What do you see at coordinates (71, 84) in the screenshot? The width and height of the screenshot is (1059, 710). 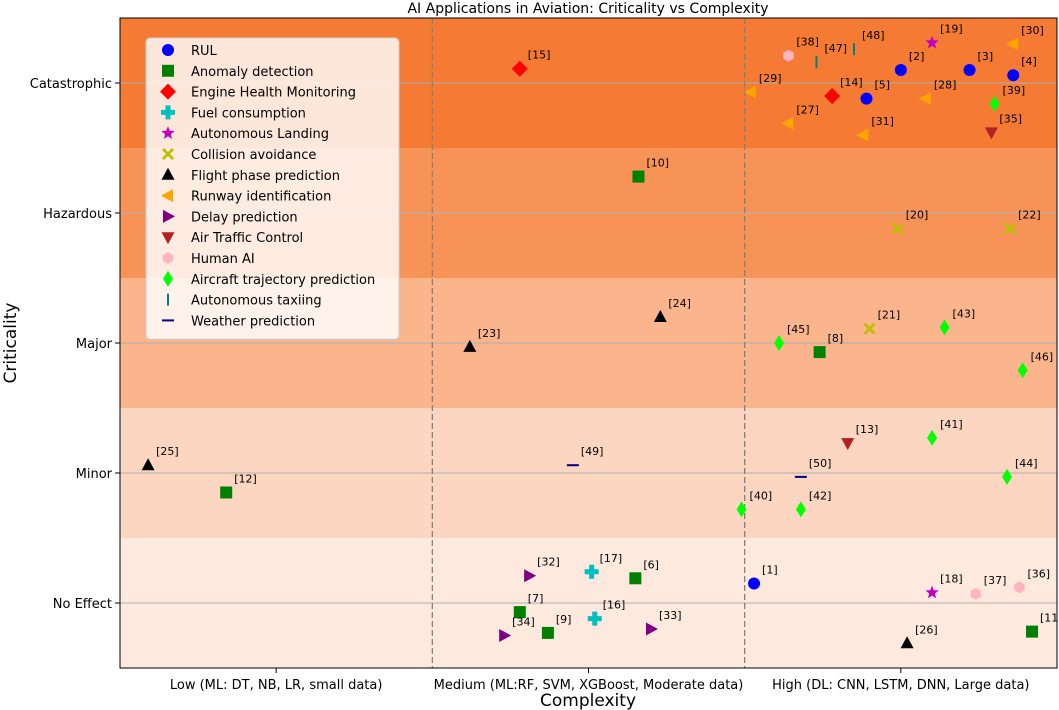 I see `y-tick-label-catastrophic: Catastrophic` at bounding box center [71, 84].